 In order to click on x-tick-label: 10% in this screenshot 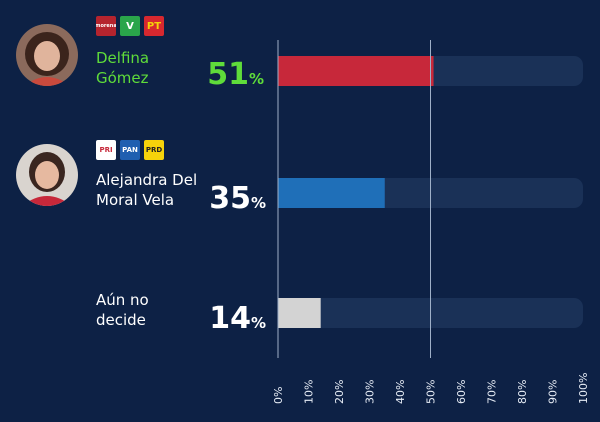, I will do `click(309, 392)`.